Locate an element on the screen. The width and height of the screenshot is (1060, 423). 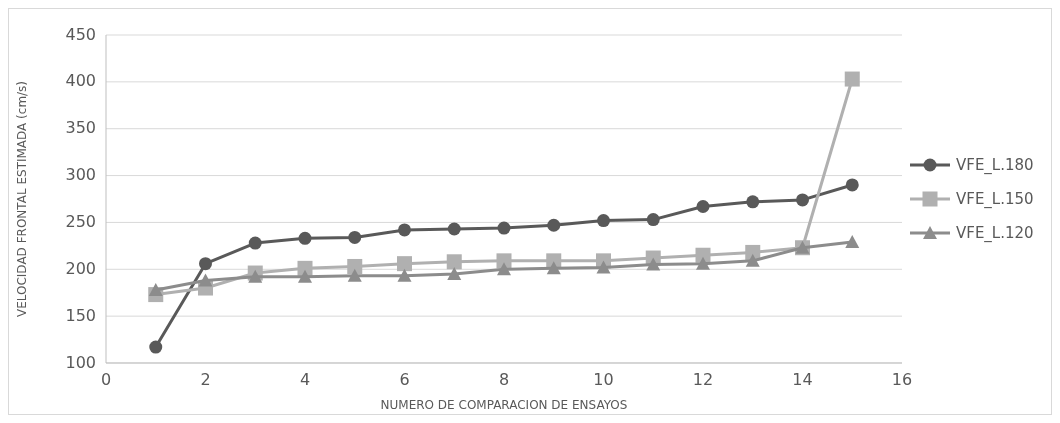
legend-label: VFE_L.150 is located at coordinates (995, 199).